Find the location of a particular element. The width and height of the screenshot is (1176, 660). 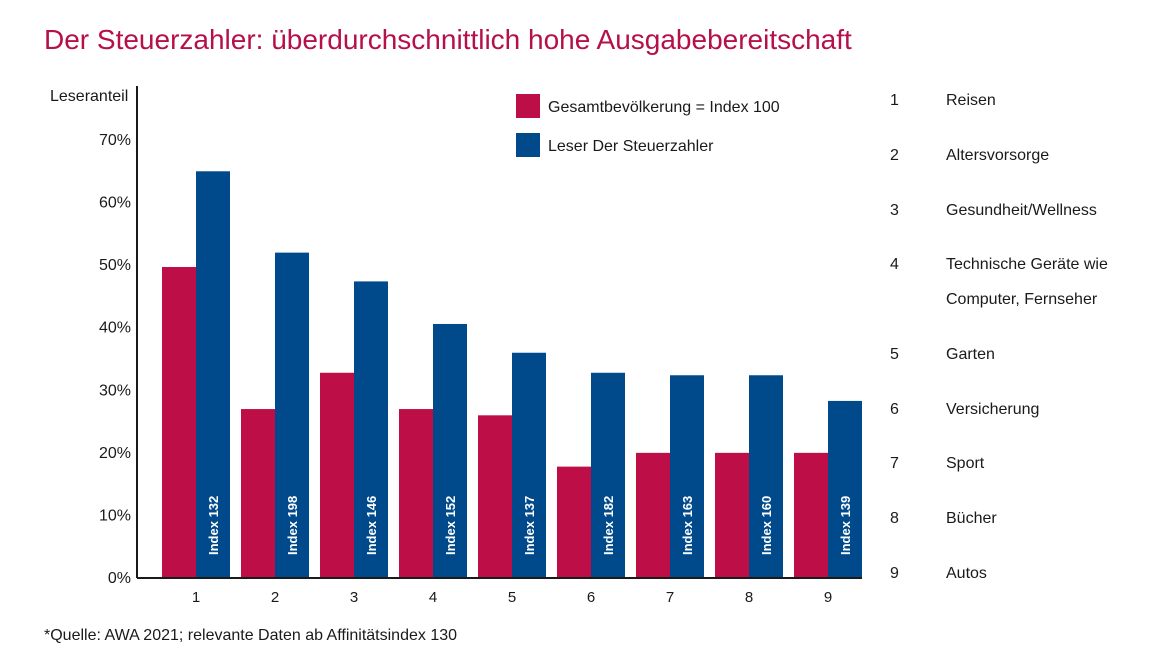

x-tick-label: 7 is located at coordinates (670, 597).